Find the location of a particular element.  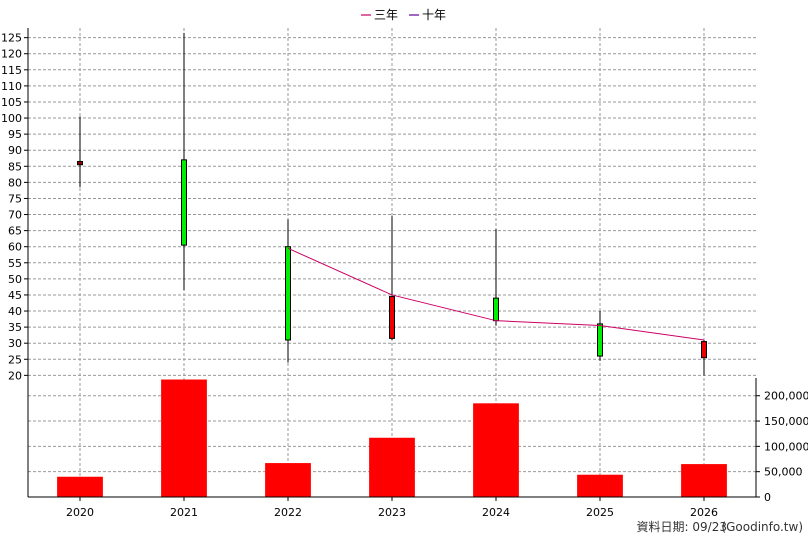

price-tick-label: 50 is located at coordinates (15, 279).